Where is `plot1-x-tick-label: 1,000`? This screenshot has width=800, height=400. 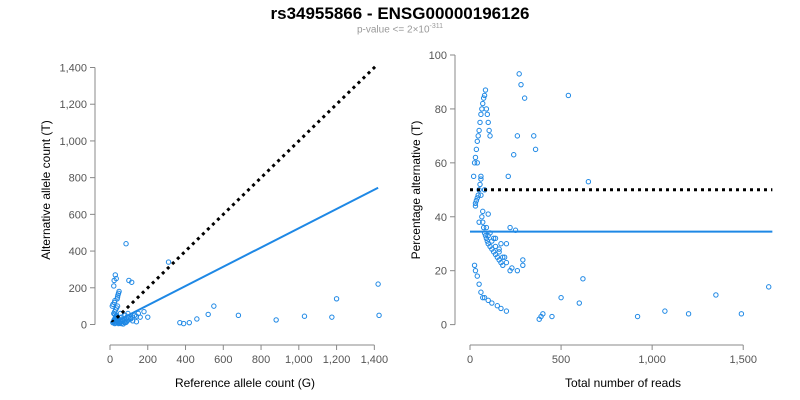
plot1-x-tick-label: 1,000 is located at coordinates (299, 360).